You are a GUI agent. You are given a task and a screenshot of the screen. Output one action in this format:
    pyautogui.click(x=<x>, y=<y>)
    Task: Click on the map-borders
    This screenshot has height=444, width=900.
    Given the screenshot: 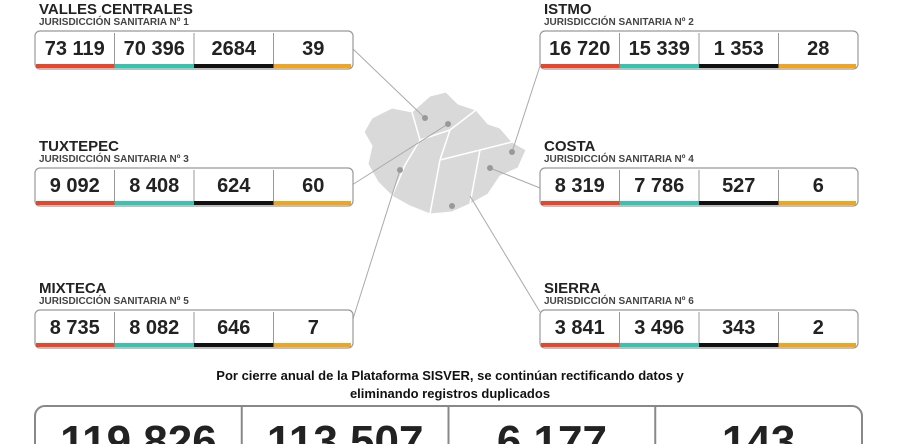 What is the action you would take?
    pyautogui.click(x=452, y=162)
    